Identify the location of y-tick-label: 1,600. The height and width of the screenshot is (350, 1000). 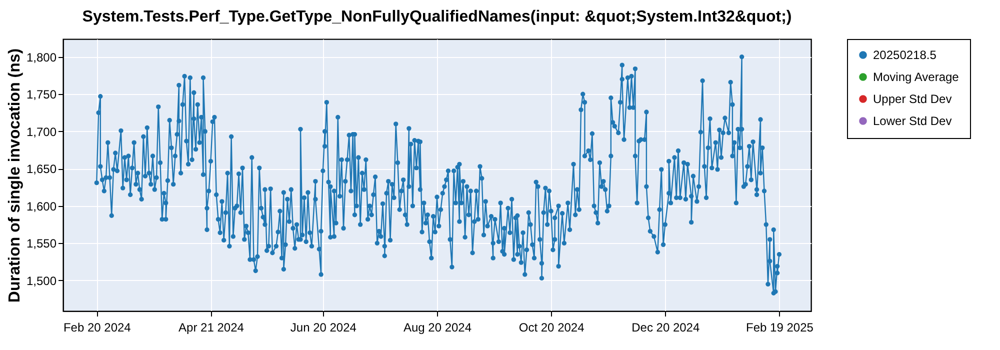
(41, 206).